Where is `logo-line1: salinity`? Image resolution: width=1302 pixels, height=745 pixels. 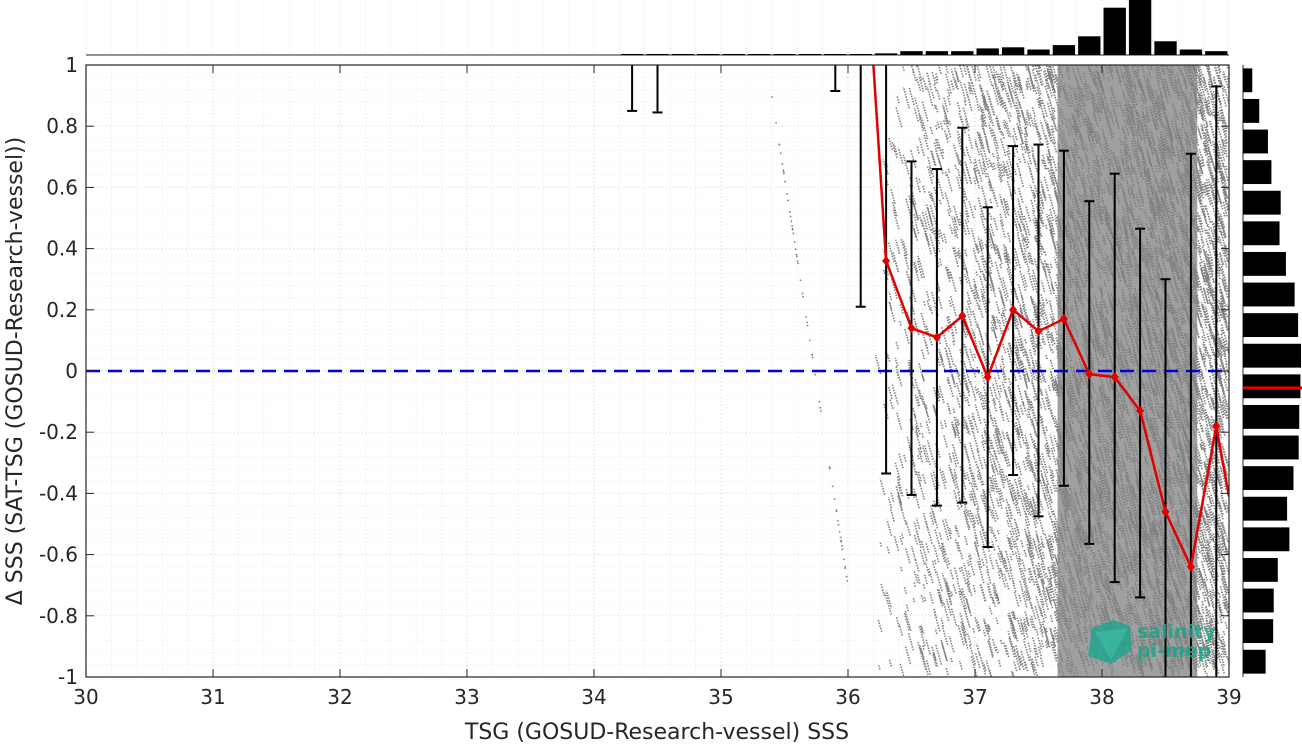 logo-line1: salinity is located at coordinates (1176, 632).